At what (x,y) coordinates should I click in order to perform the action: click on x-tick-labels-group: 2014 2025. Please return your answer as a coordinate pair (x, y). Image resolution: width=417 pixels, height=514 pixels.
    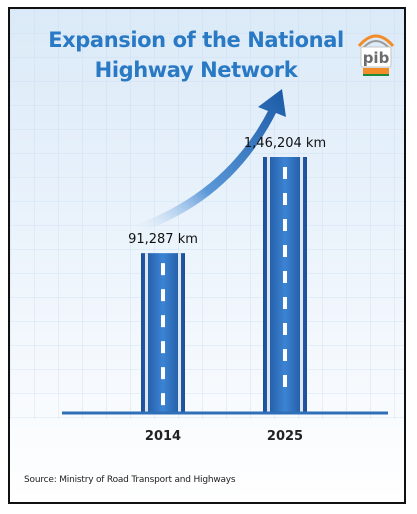
    Looking at the image, I should click on (224, 436).